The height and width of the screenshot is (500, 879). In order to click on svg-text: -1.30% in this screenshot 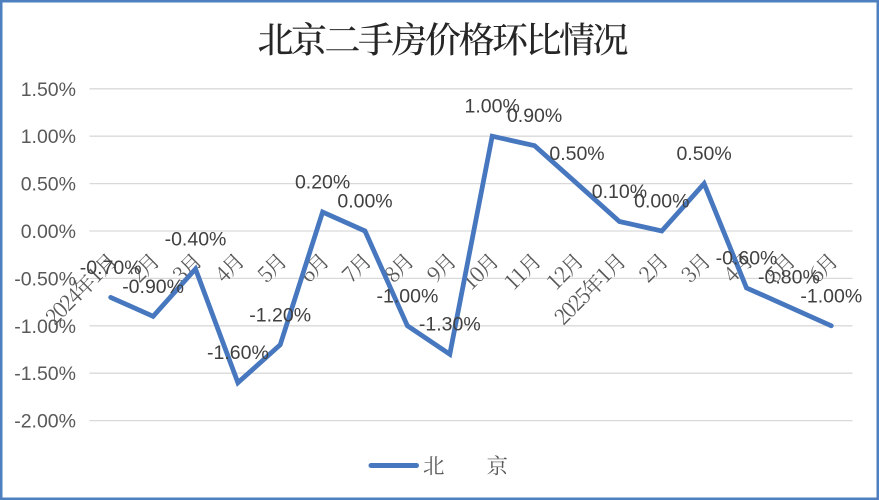, I will do `click(450, 325)`.